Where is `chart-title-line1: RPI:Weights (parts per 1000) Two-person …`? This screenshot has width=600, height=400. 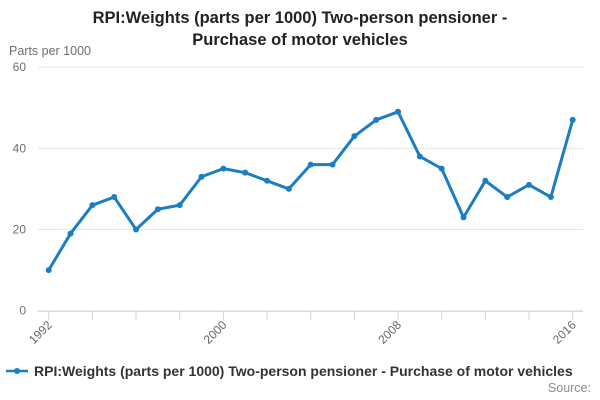 chart-title-line1: RPI:Weights (parts per 1000) Two-person … is located at coordinates (300, 18).